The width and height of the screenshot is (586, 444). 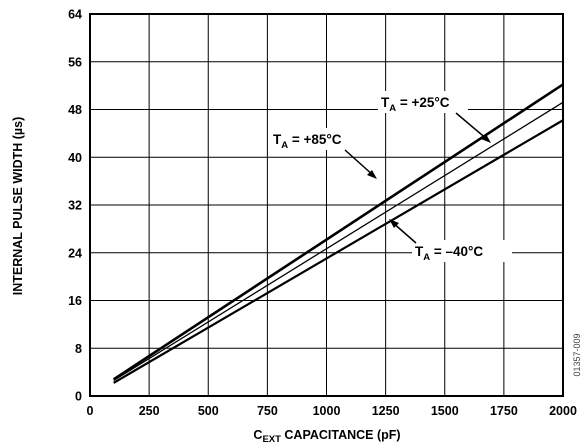 I want to click on callout-25c: TA = +25°C, so click(x=434, y=117).